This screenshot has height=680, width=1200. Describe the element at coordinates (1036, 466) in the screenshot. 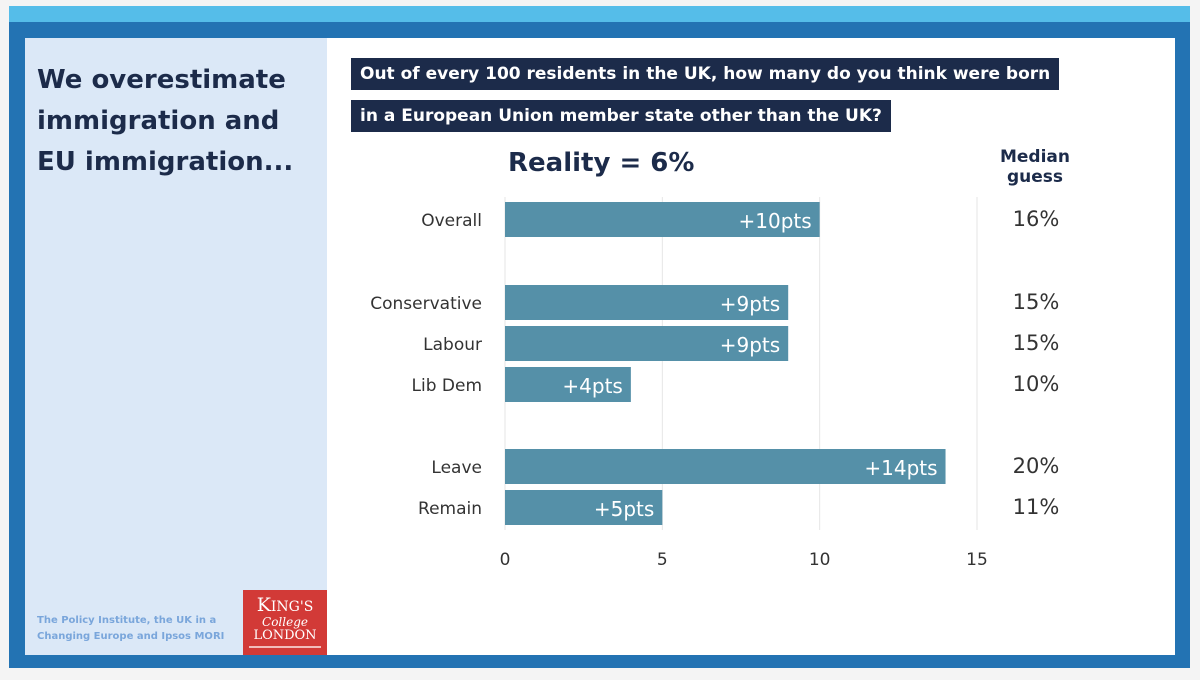

I see `median-guess-value: 20%` at that location.